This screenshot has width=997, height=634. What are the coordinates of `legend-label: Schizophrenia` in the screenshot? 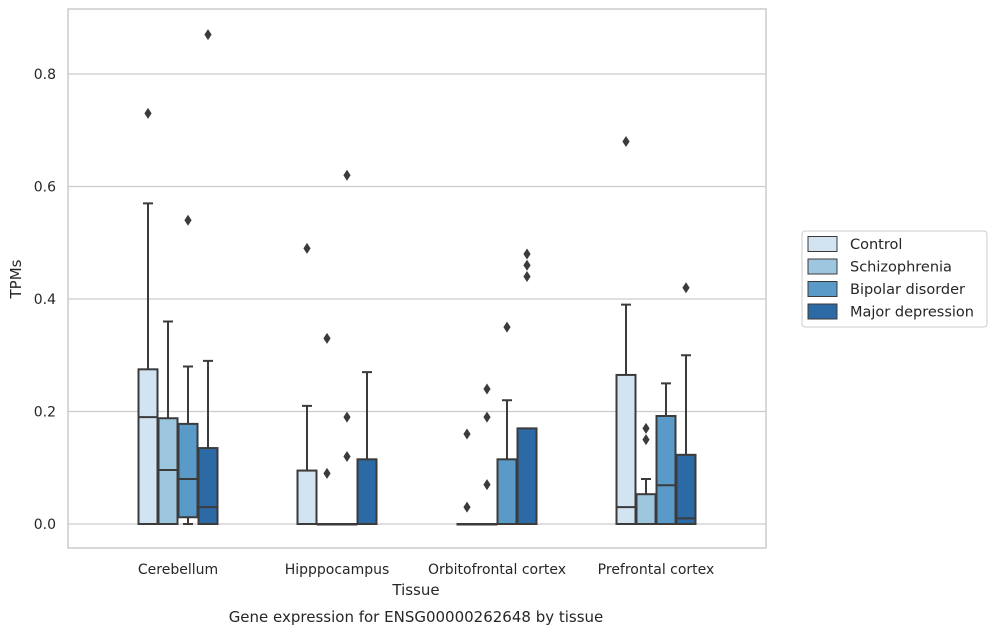 It's located at (901, 268).